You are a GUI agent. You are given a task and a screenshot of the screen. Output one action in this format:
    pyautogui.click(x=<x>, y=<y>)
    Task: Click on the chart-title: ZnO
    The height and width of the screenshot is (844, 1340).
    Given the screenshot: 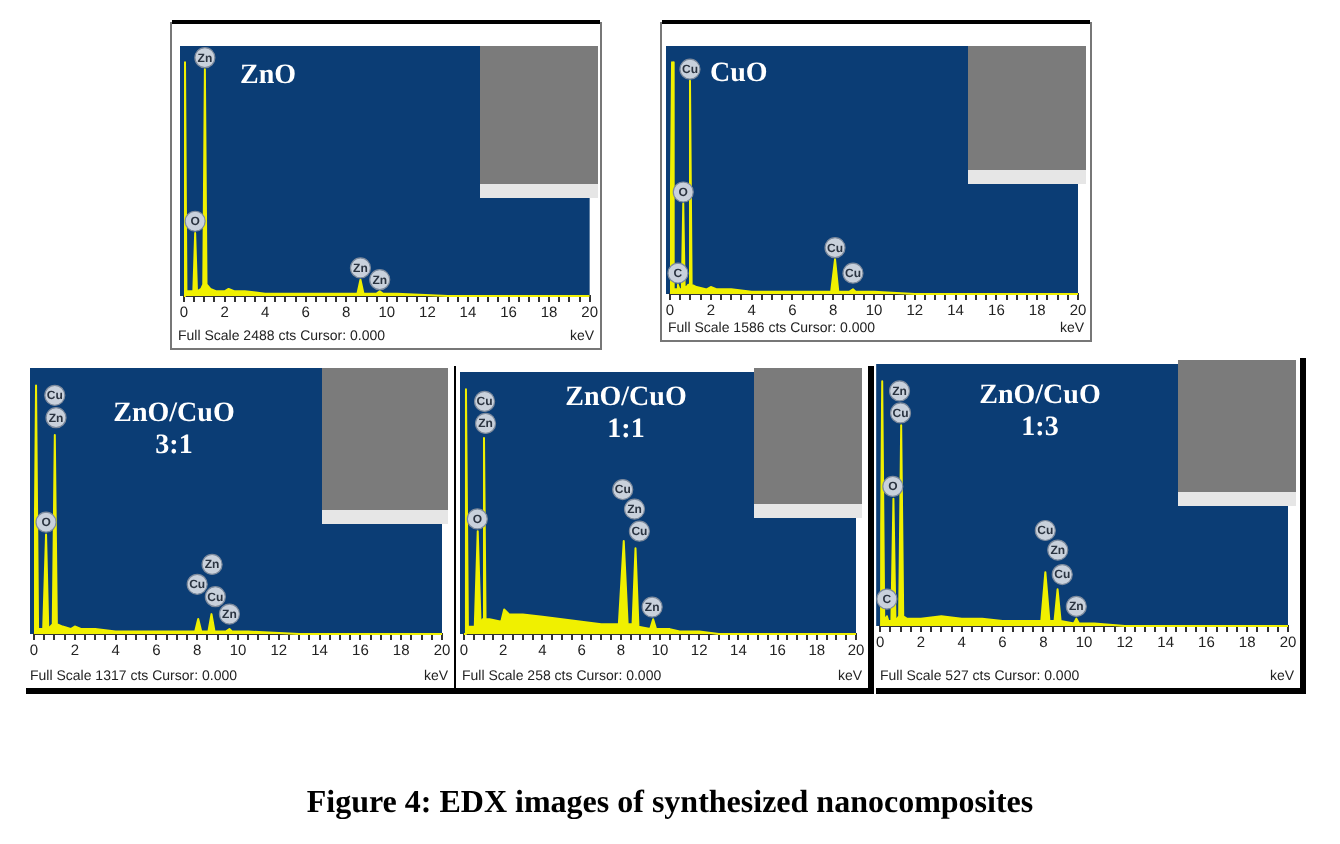 What is the action you would take?
    pyautogui.click(x=268, y=76)
    